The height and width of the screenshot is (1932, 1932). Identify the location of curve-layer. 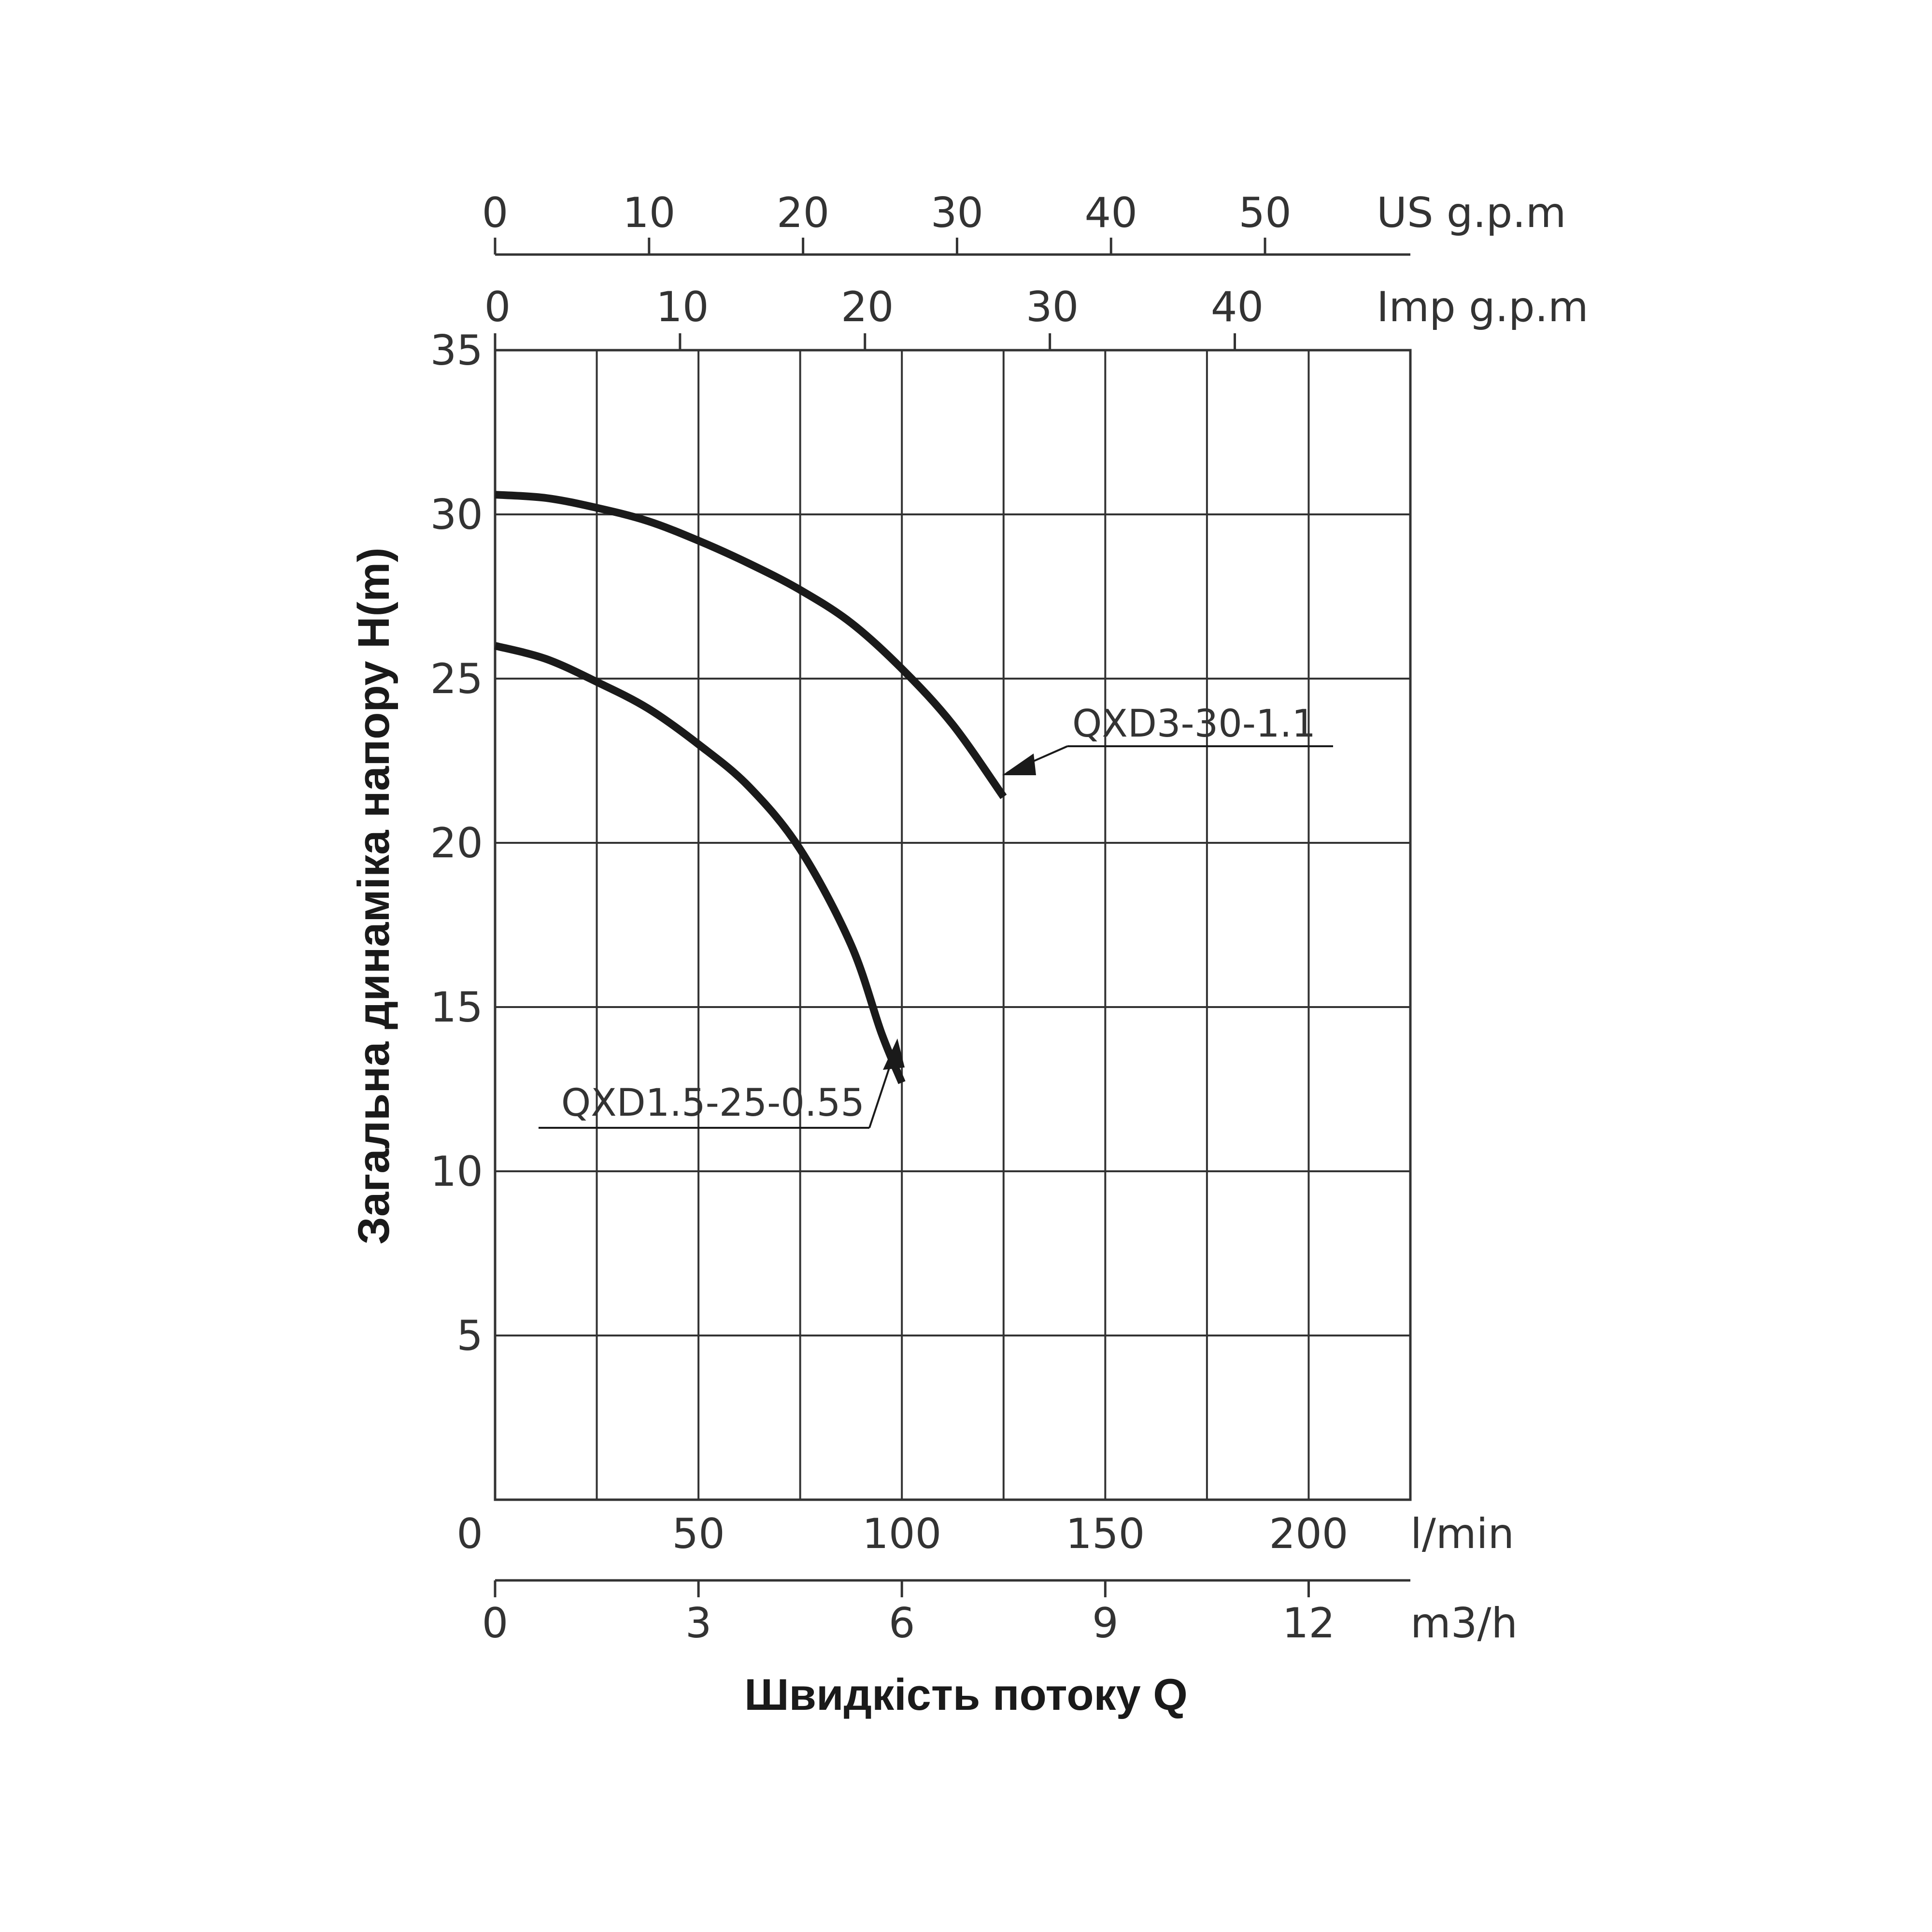
(913, 810).